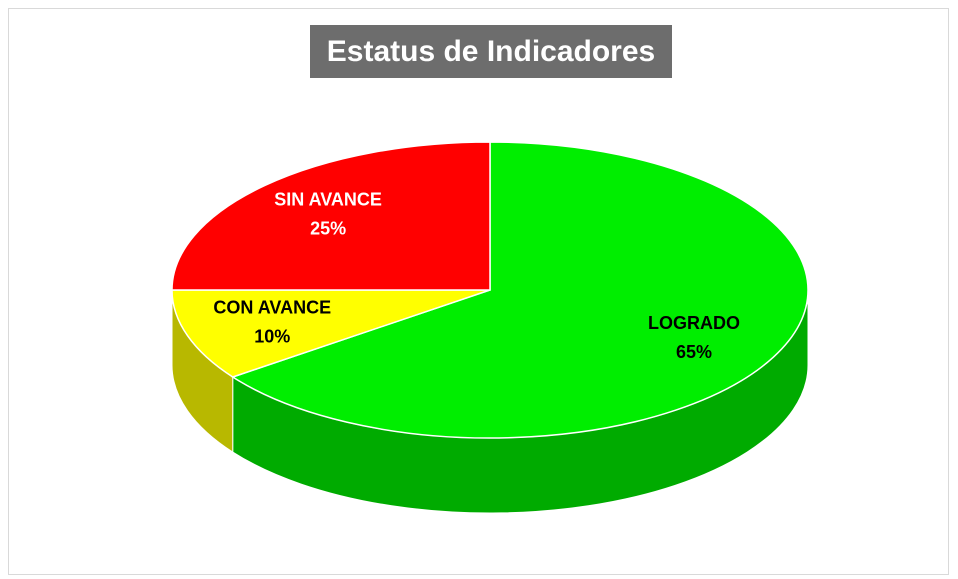  Describe the element at coordinates (272, 337) in the screenshot. I see `slice-value-label: 10%` at that location.